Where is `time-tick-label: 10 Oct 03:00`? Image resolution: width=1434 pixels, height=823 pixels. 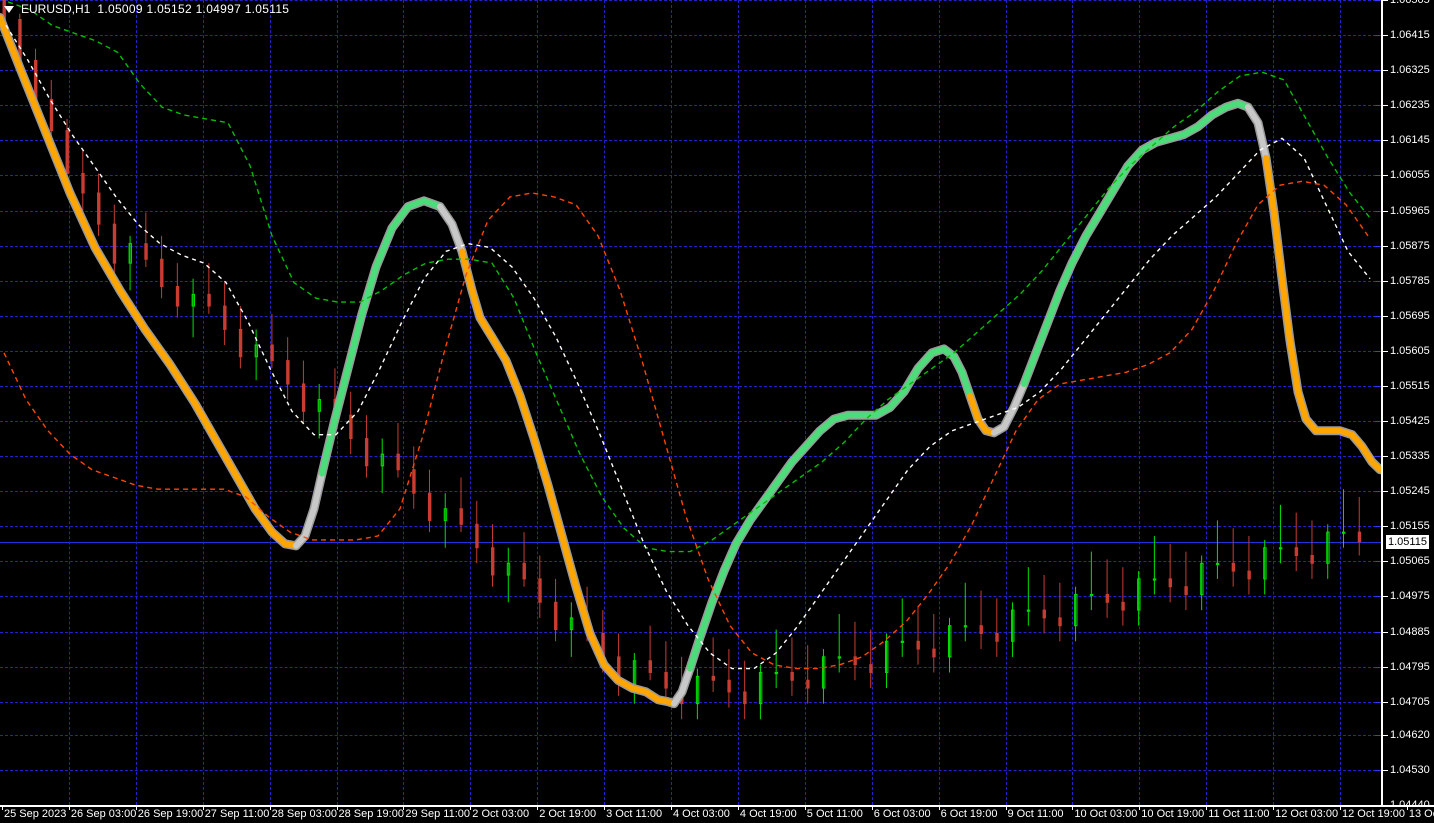 time-tick-label: 10 Oct 03:00 is located at coordinates (1106, 814).